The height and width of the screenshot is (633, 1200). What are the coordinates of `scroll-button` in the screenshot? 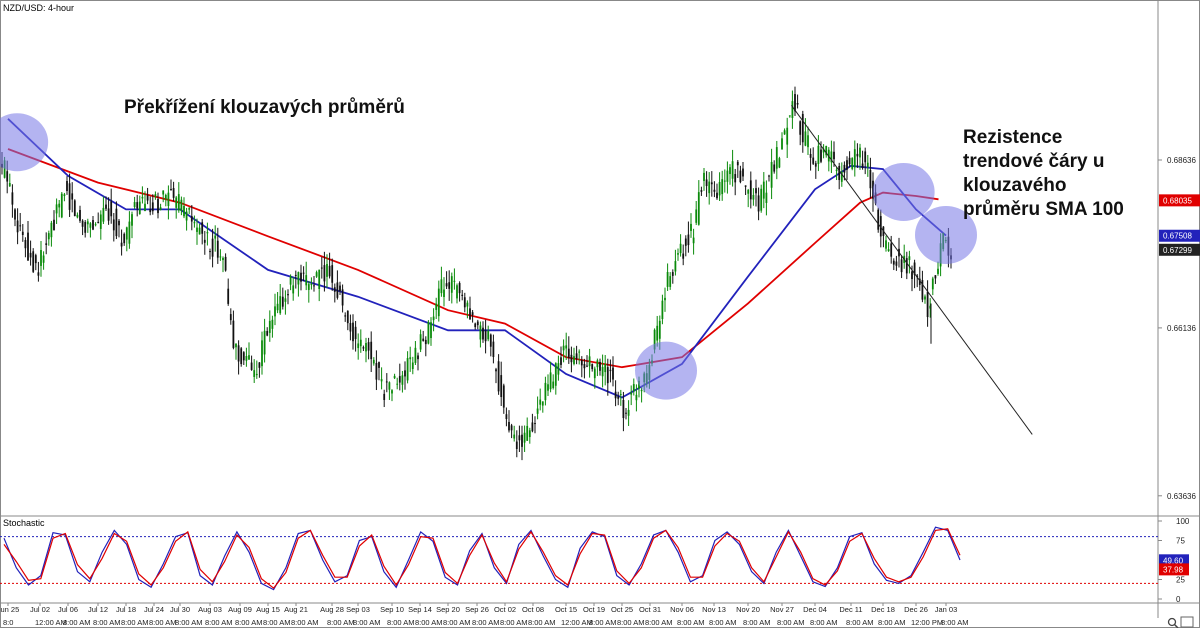 It's located at (1187, 622).